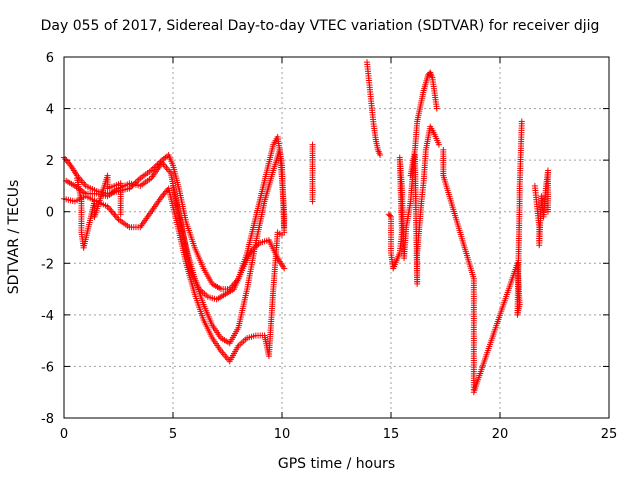 This screenshot has height=480, width=640. I want to click on x-tick-label: 15, so click(391, 434).